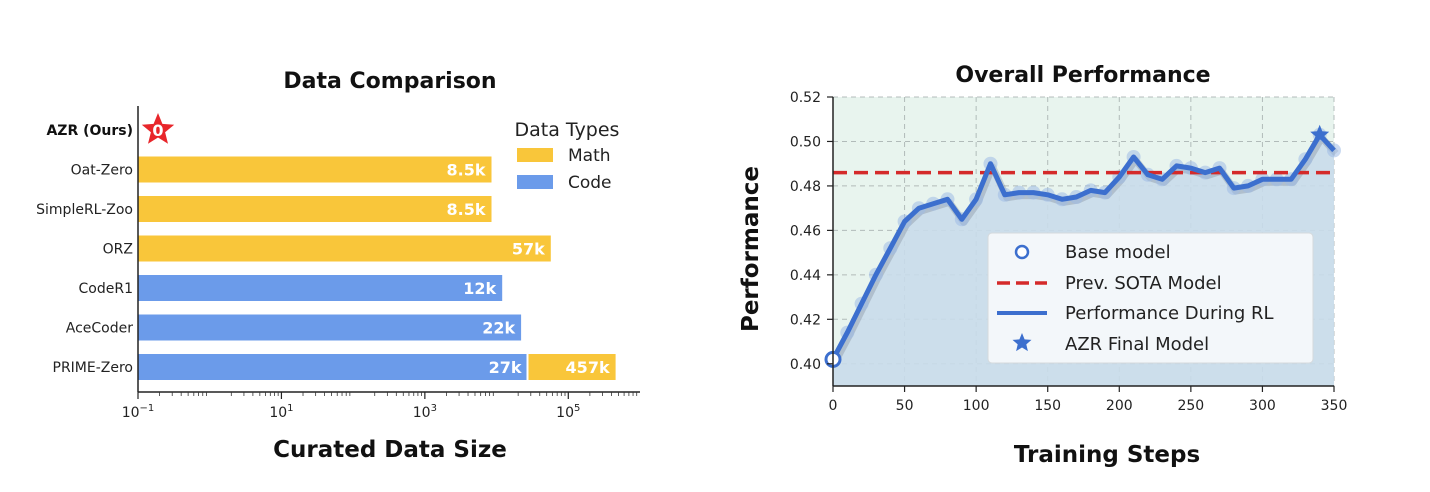 The height and width of the screenshot is (492, 1430). What do you see at coordinates (1047, 406) in the screenshot?
I see `x-tick-label: 150` at bounding box center [1047, 406].